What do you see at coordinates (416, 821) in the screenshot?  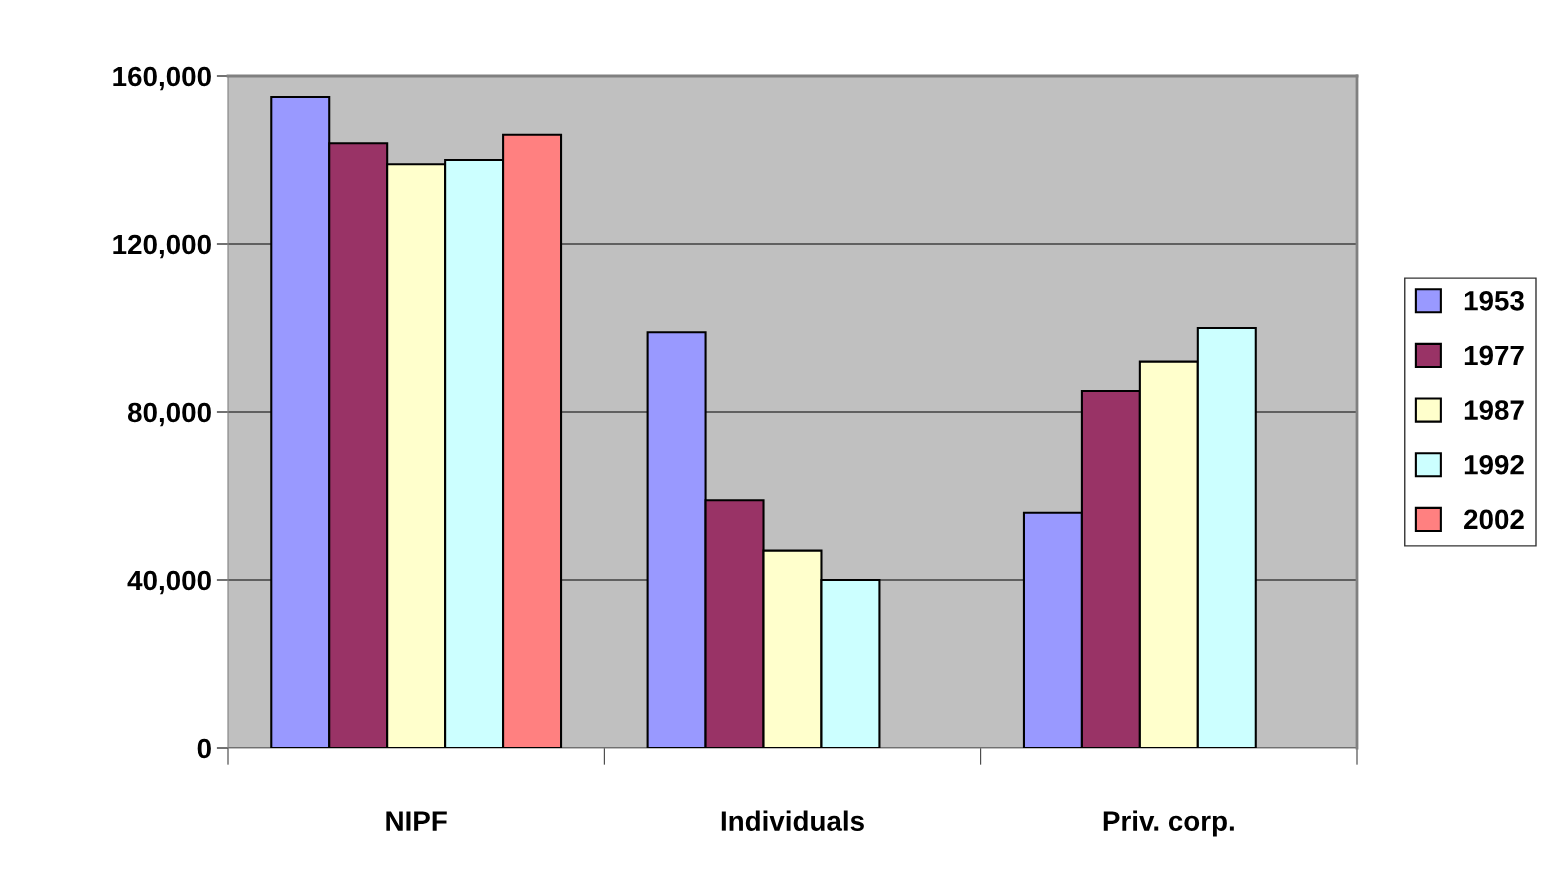 I see `x-tick-label: NIPF` at bounding box center [416, 821].